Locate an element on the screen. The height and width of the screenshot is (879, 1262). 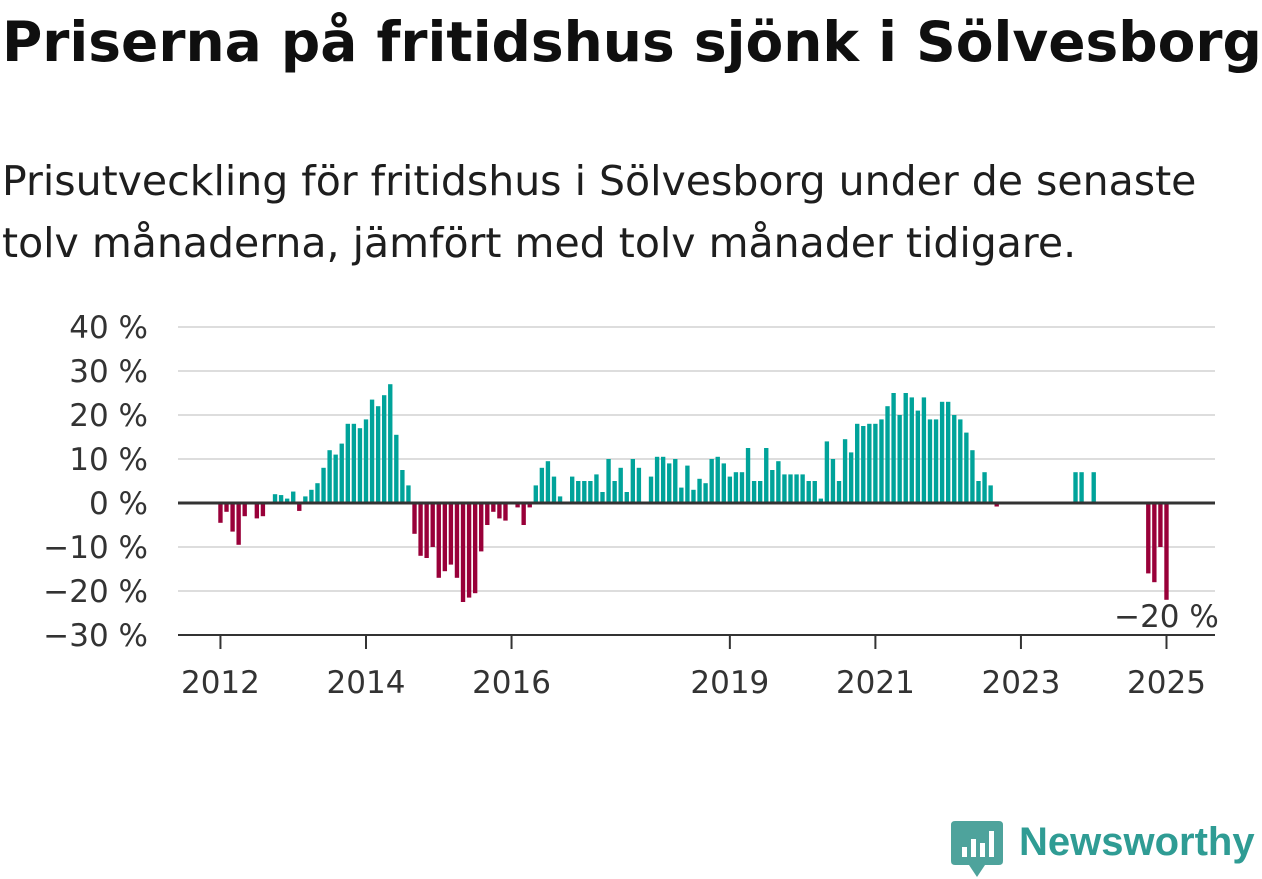
brand-name: Newsworthy is located at coordinates (1137, 842).